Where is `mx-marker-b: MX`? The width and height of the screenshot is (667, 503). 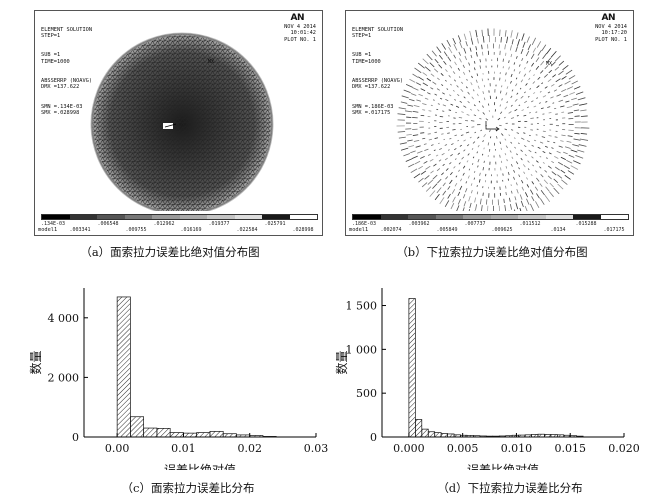 mx-marker-b: MX is located at coordinates (549, 64).